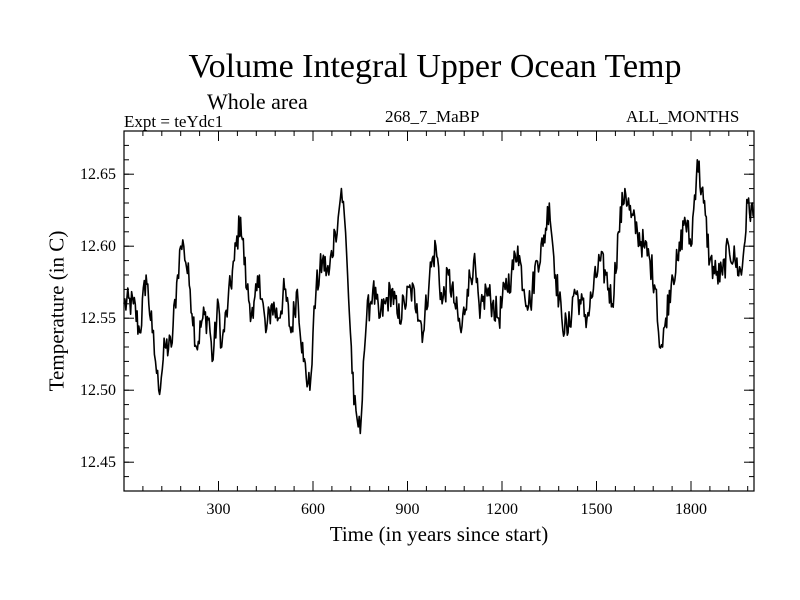 The width and height of the screenshot is (800, 600). I want to click on y-tick-label: 12.65, so click(98, 174).